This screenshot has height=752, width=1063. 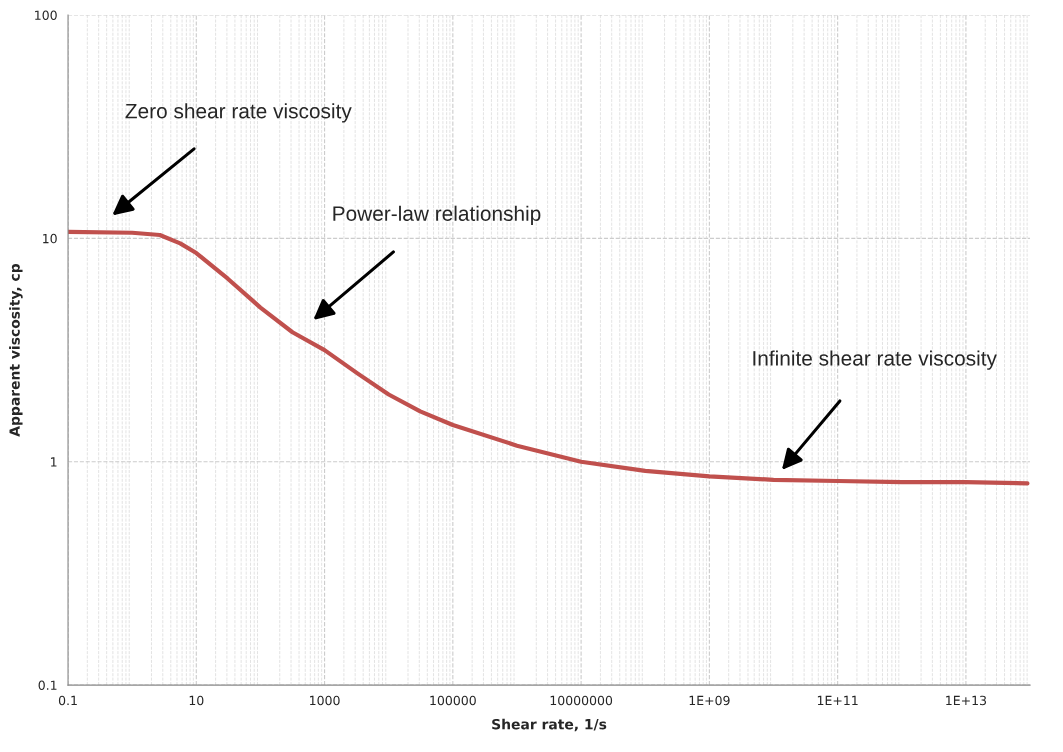 What do you see at coordinates (549, 725) in the screenshot?
I see `x-axis-title: Shear rate, 1/s` at bounding box center [549, 725].